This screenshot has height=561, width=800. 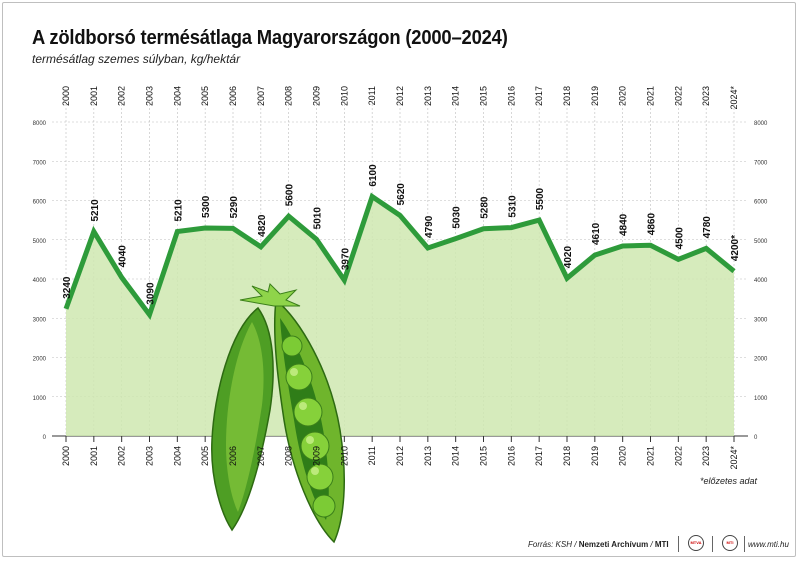 What do you see at coordinates (234, 207) in the screenshot?
I see `data-label: 5290` at bounding box center [234, 207].